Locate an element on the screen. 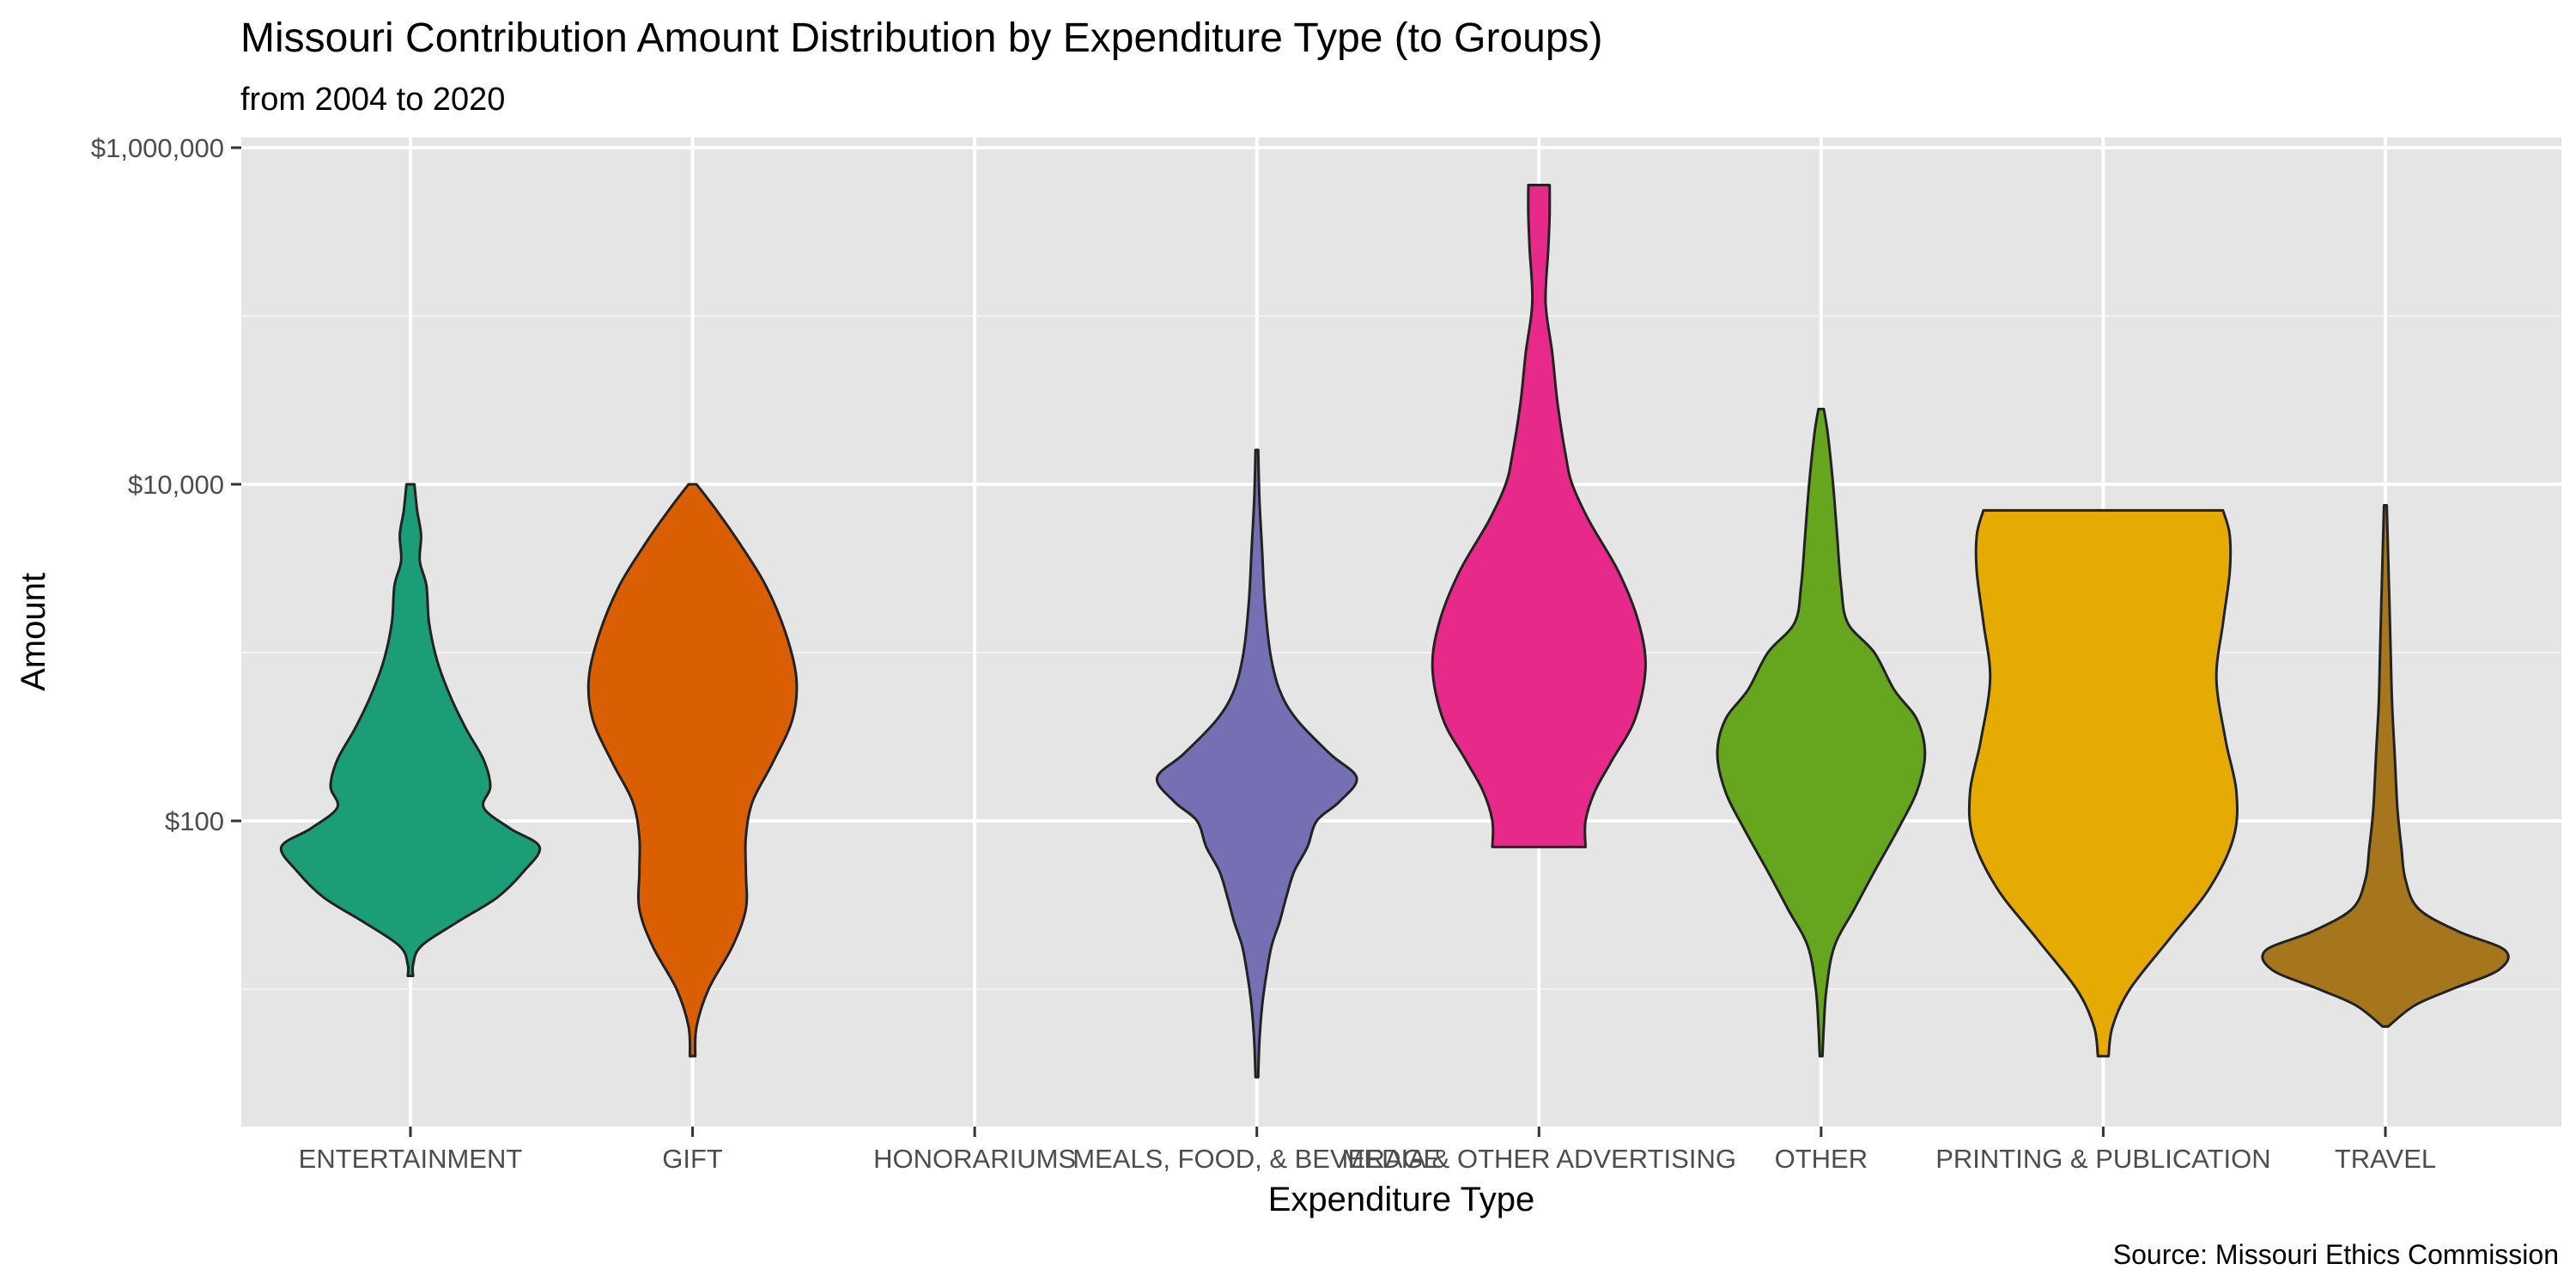  violin-travel is located at coordinates (2385, 766).